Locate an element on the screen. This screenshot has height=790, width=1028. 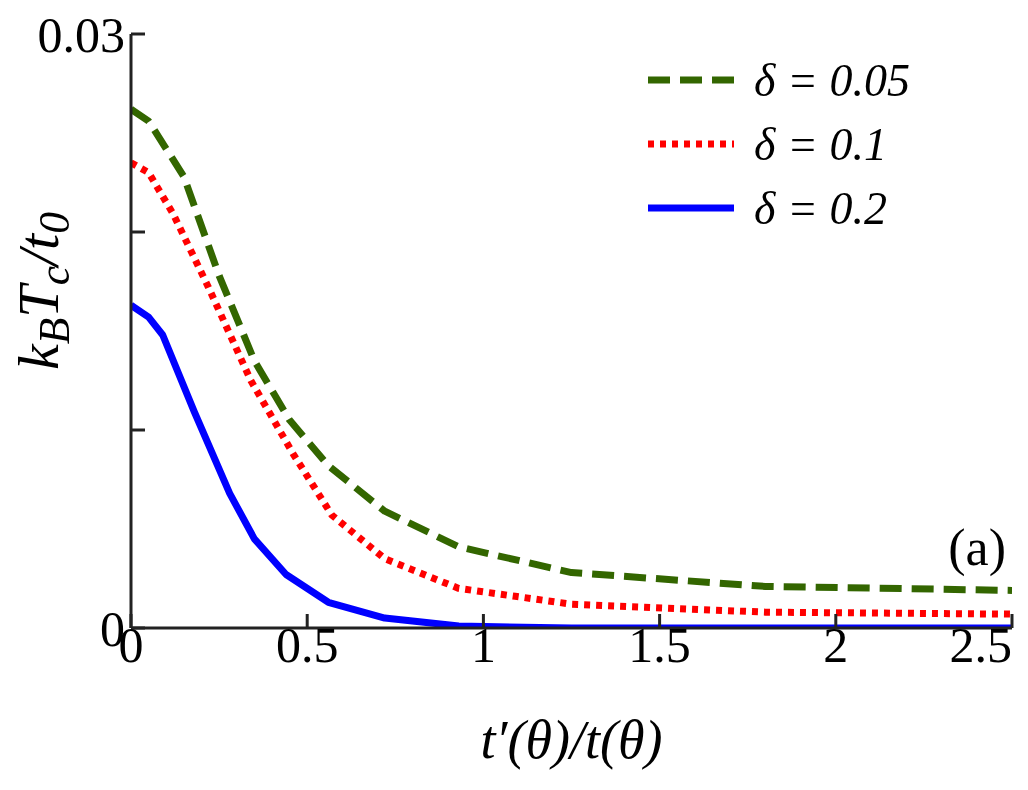
legend-label: δ = 0.1 is located at coordinates (820, 144).